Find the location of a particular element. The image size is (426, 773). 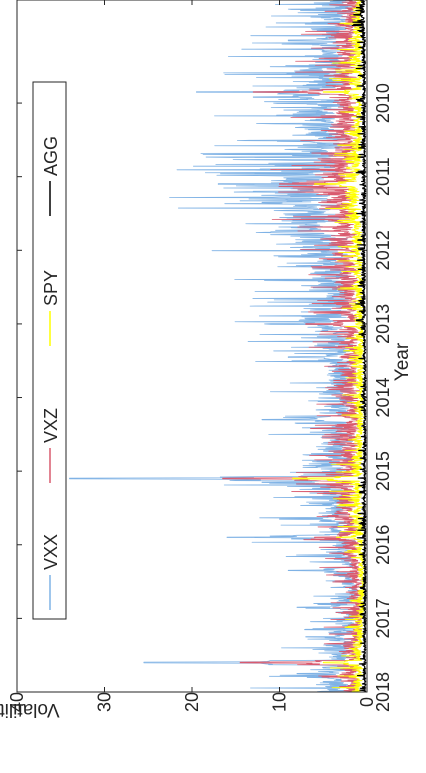

x-tick-label-2012: 2012 is located at coordinates (383, 250).